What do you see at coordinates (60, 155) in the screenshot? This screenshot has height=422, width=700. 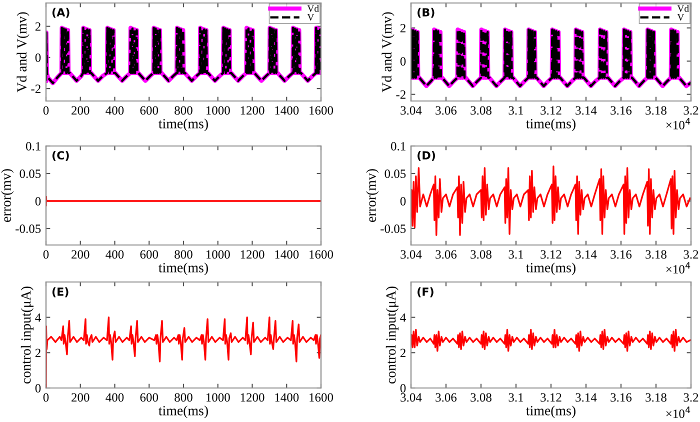 I see `annotation: (C)` at bounding box center [60, 155].